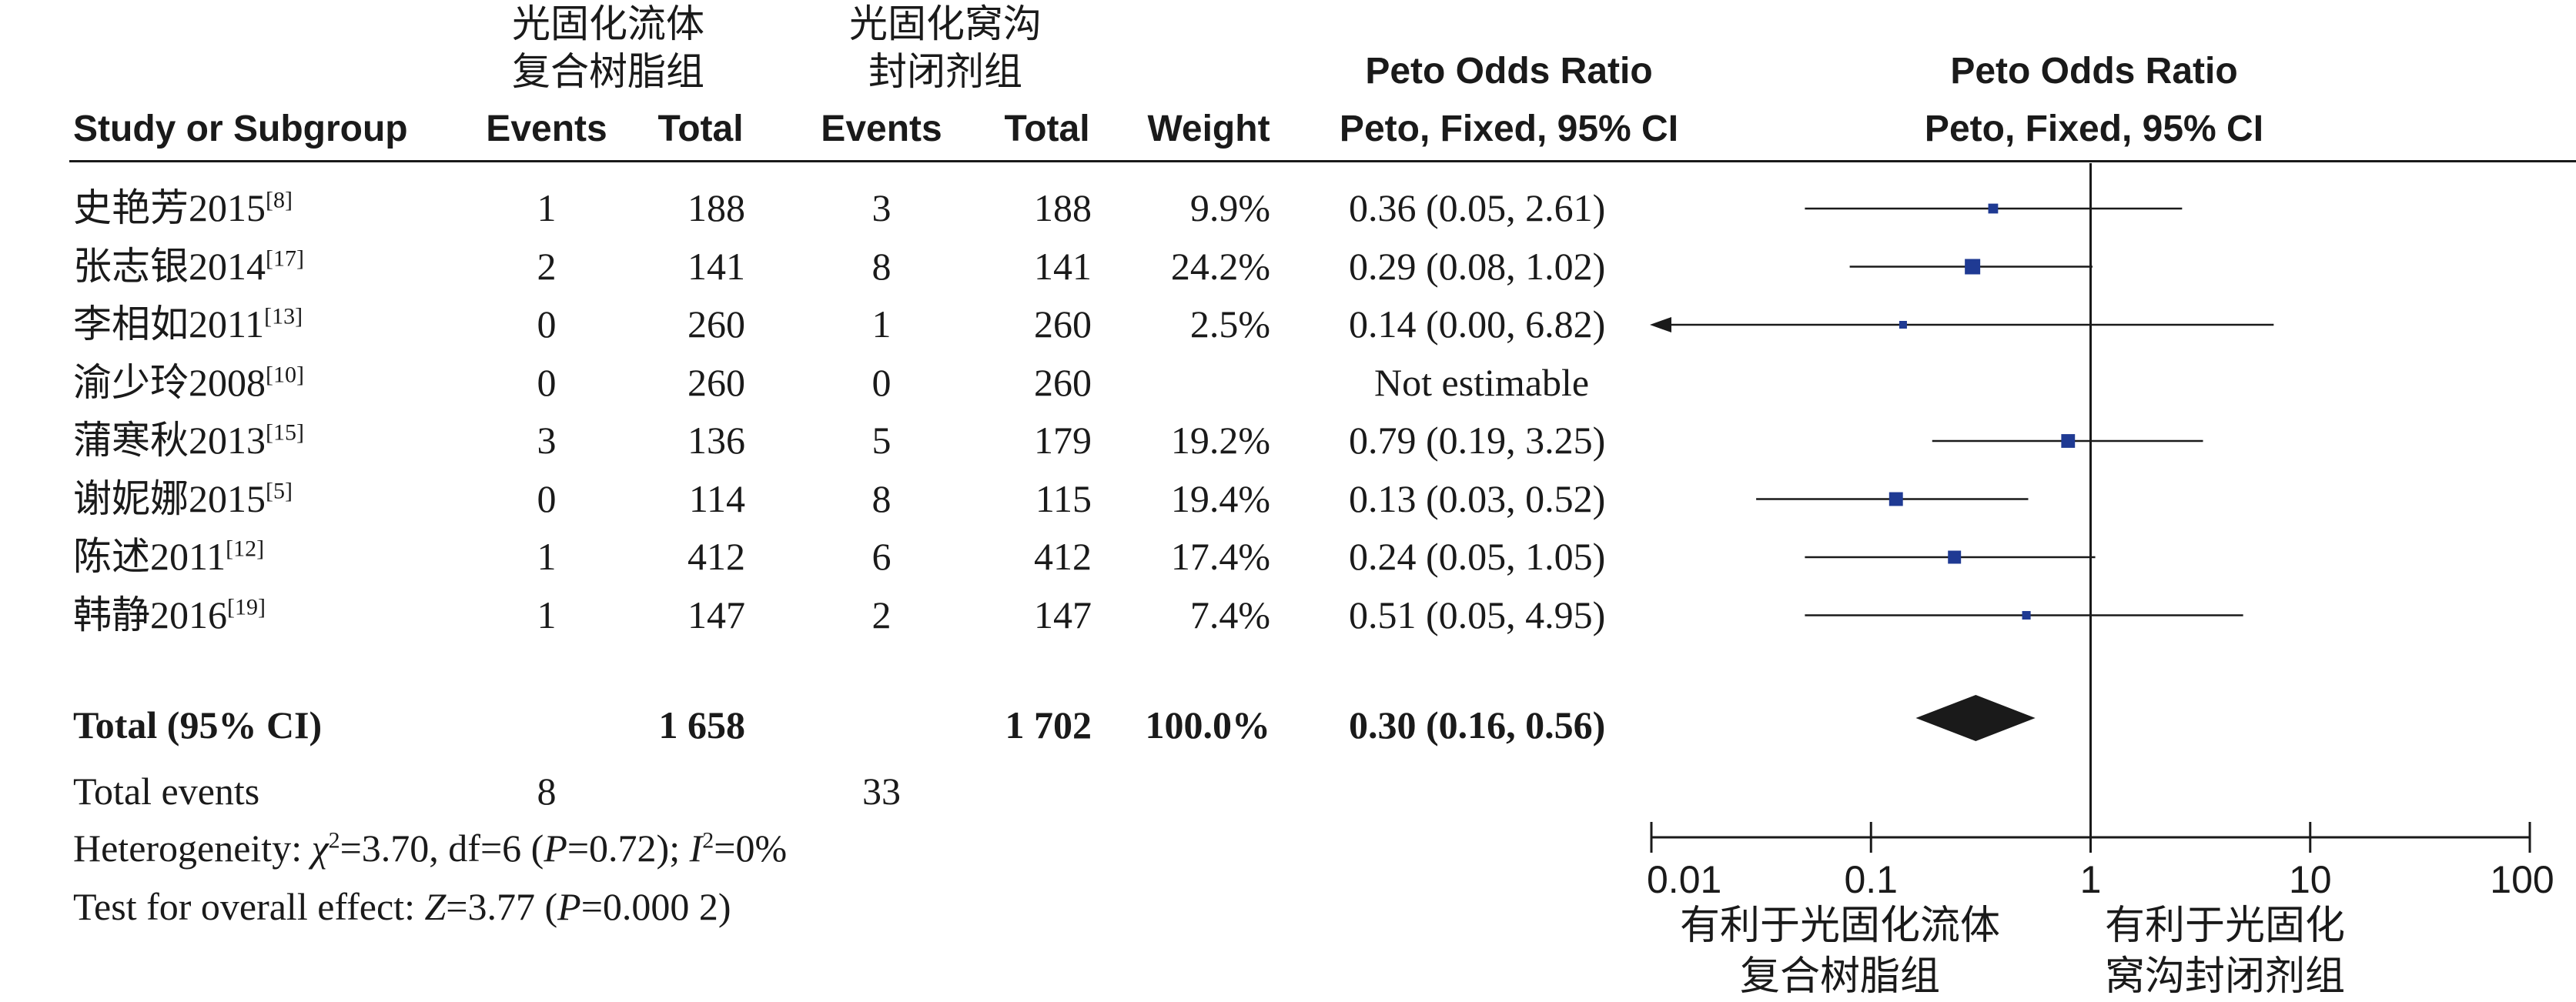  Describe the element at coordinates (1220, 440) in the screenshot. I see `study-weight: 19.2%` at that location.